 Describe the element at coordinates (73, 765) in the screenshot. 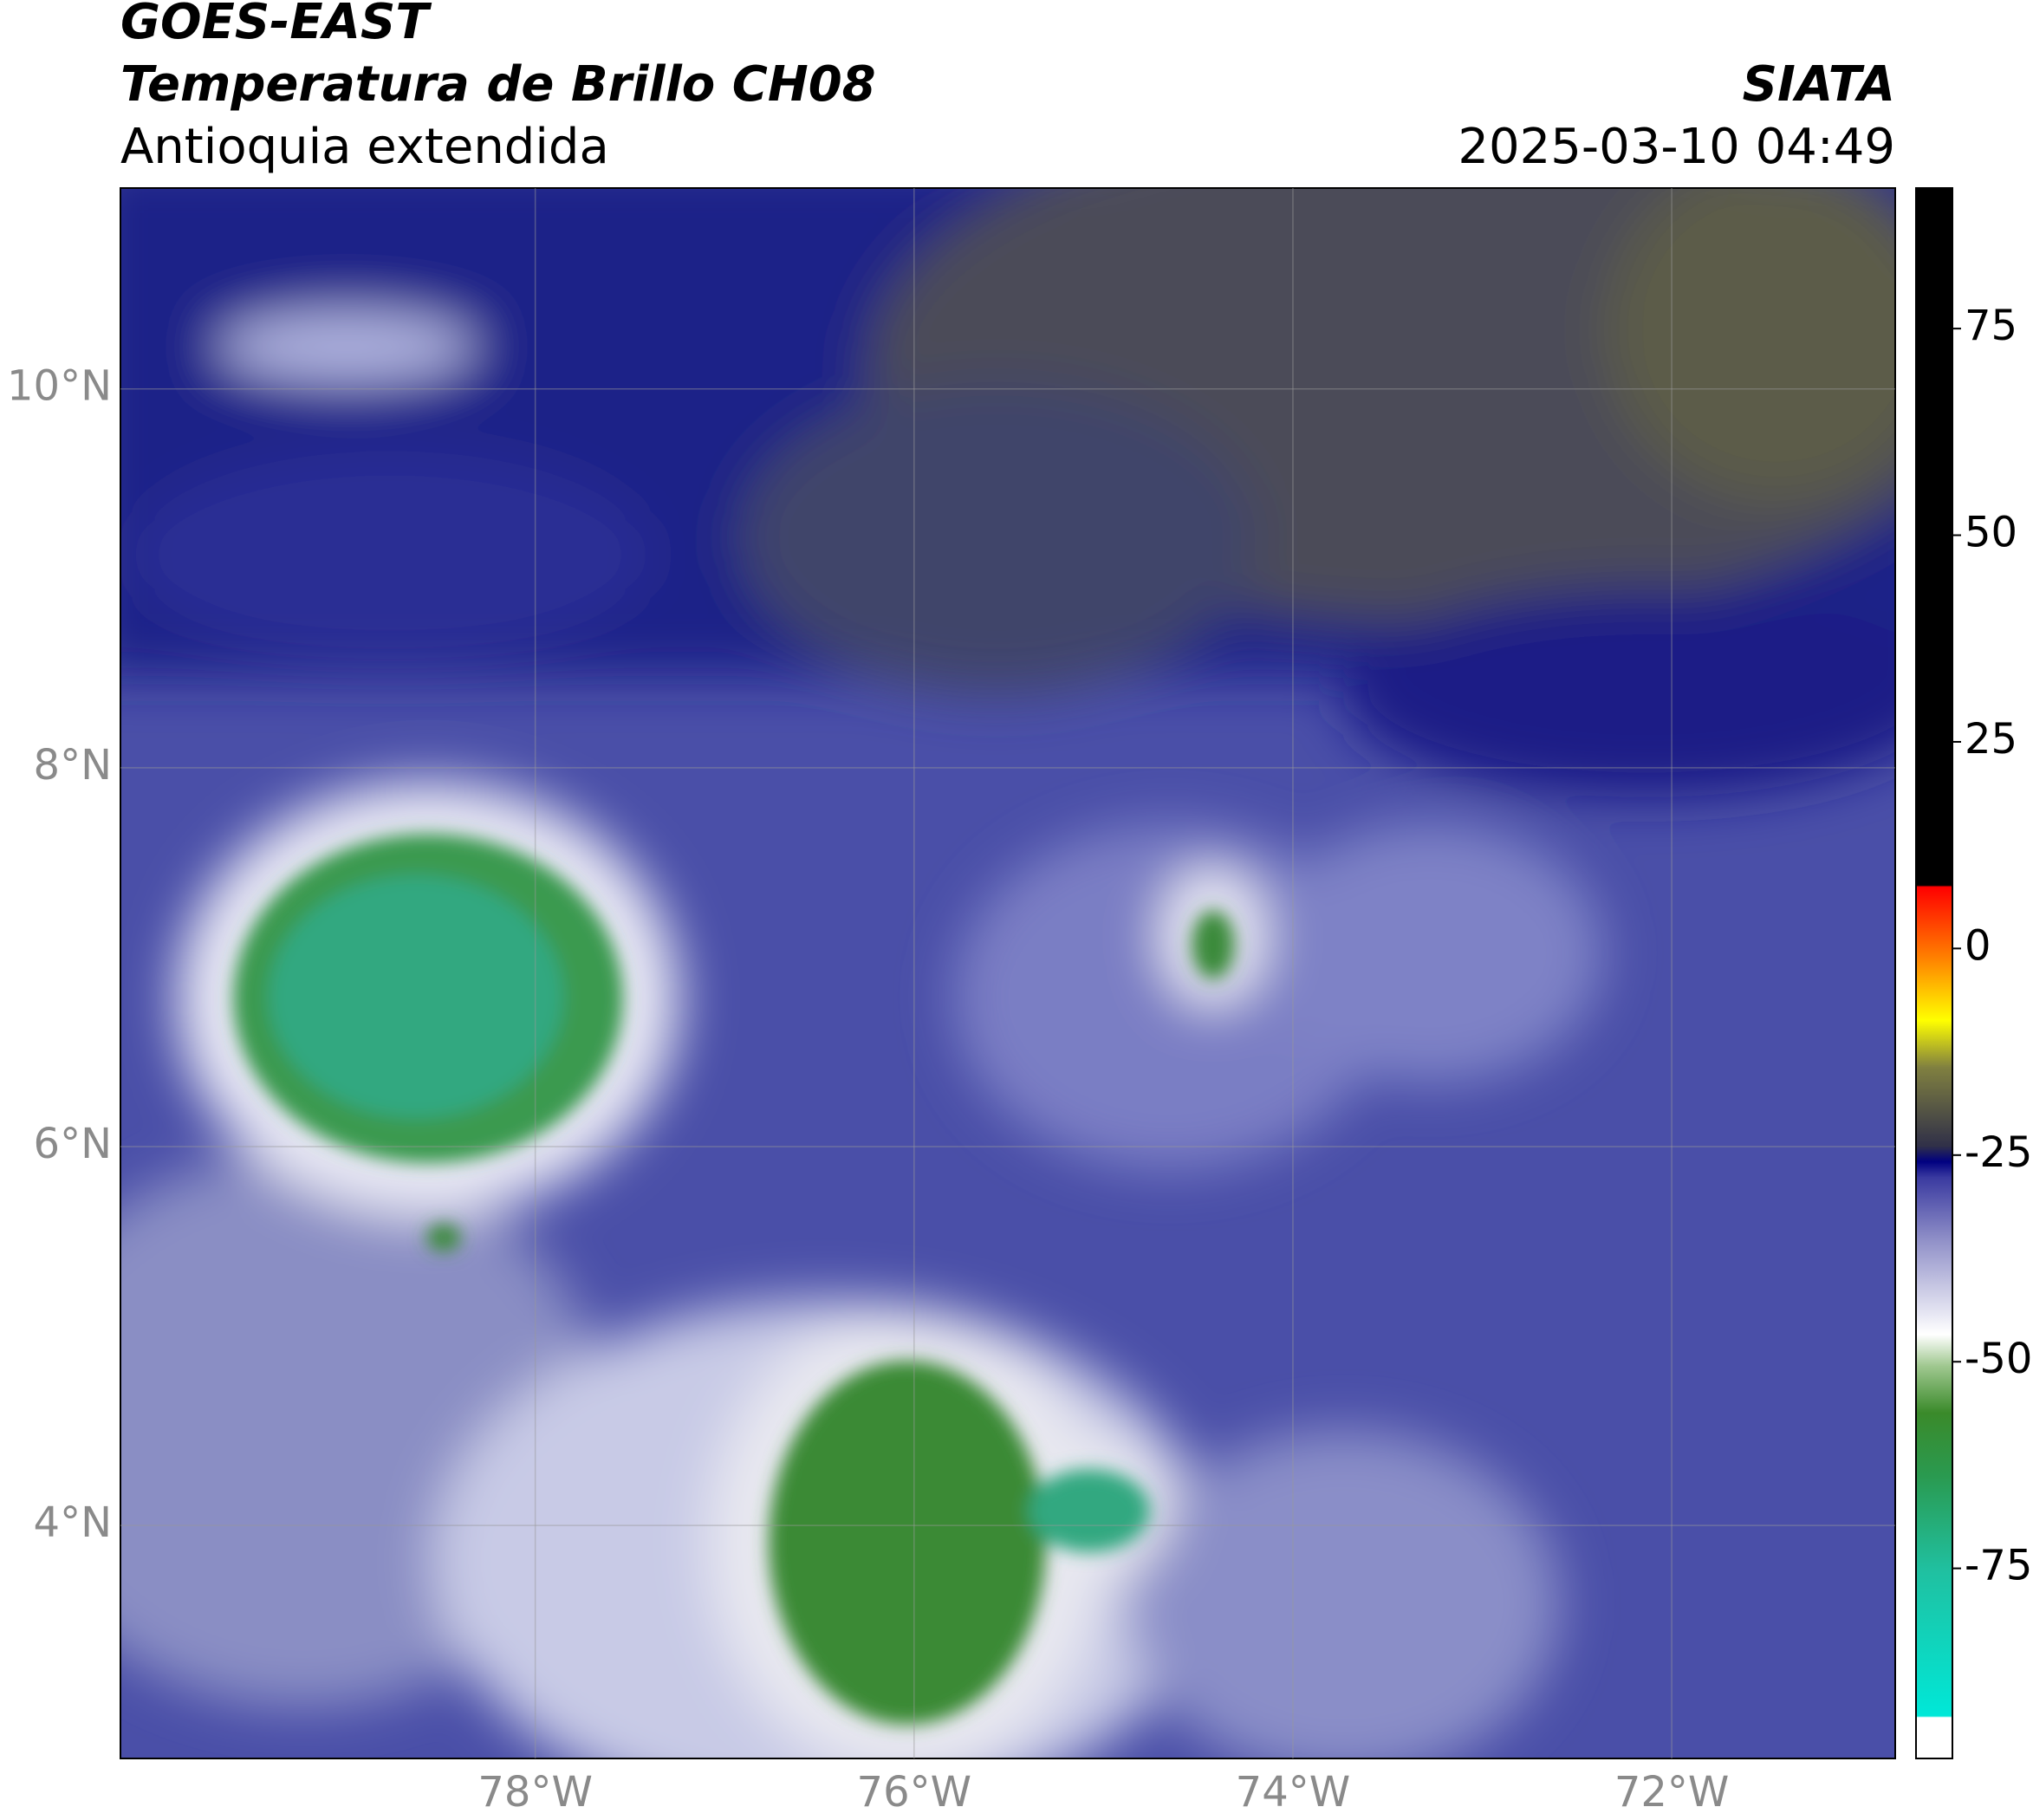

I see `y-tick-label: 8°N` at that location.